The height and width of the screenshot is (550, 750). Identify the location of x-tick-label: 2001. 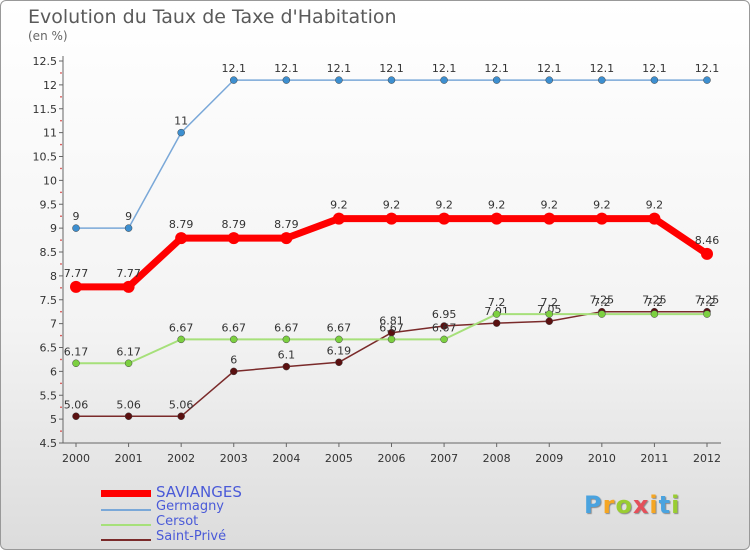
(129, 458).